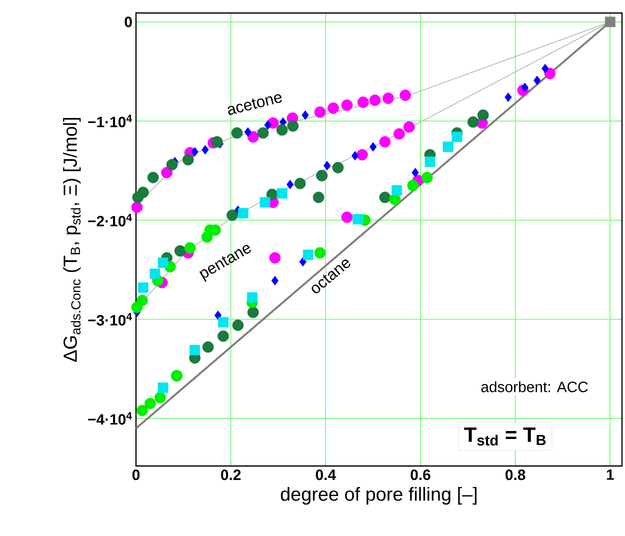  What do you see at coordinates (110, 220) in the screenshot?
I see `y-tick-label: −2·10$^{4}$` at bounding box center [110, 220].